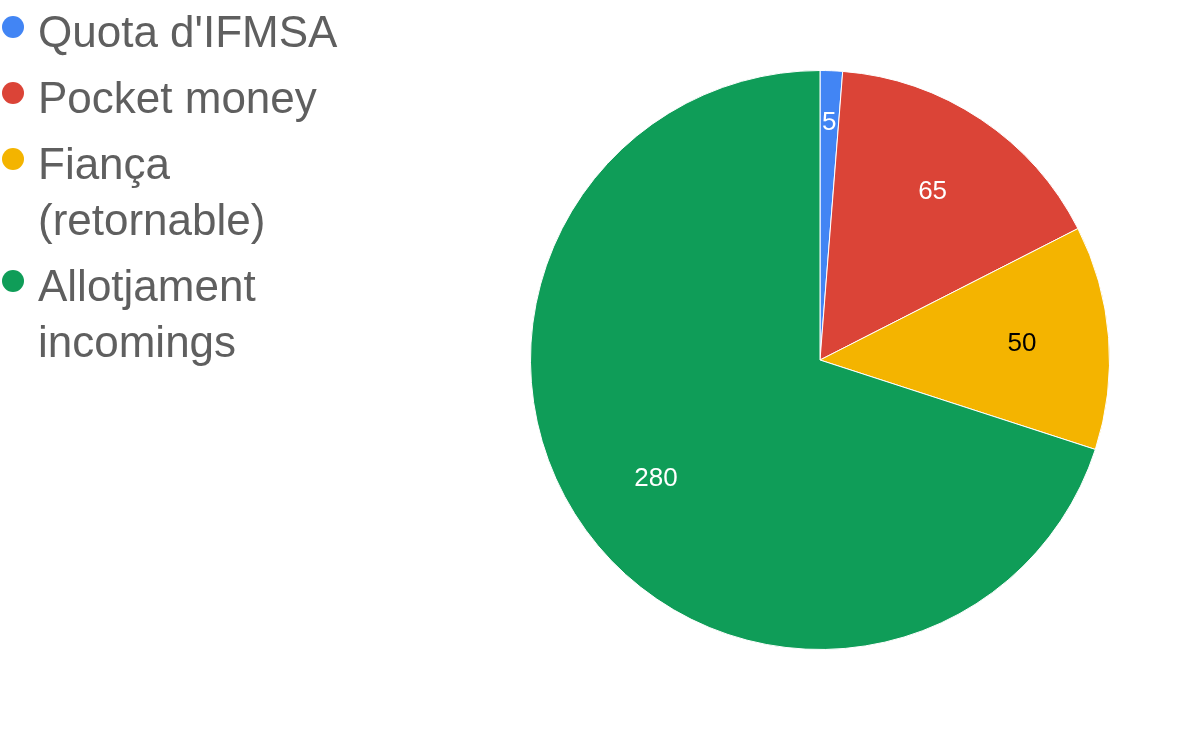 This screenshot has width=1200, height=742. What do you see at coordinates (188, 32) in the screenshot?
I see `legend-label: Quota d'IFMSA` at bounding box center [188, 32].